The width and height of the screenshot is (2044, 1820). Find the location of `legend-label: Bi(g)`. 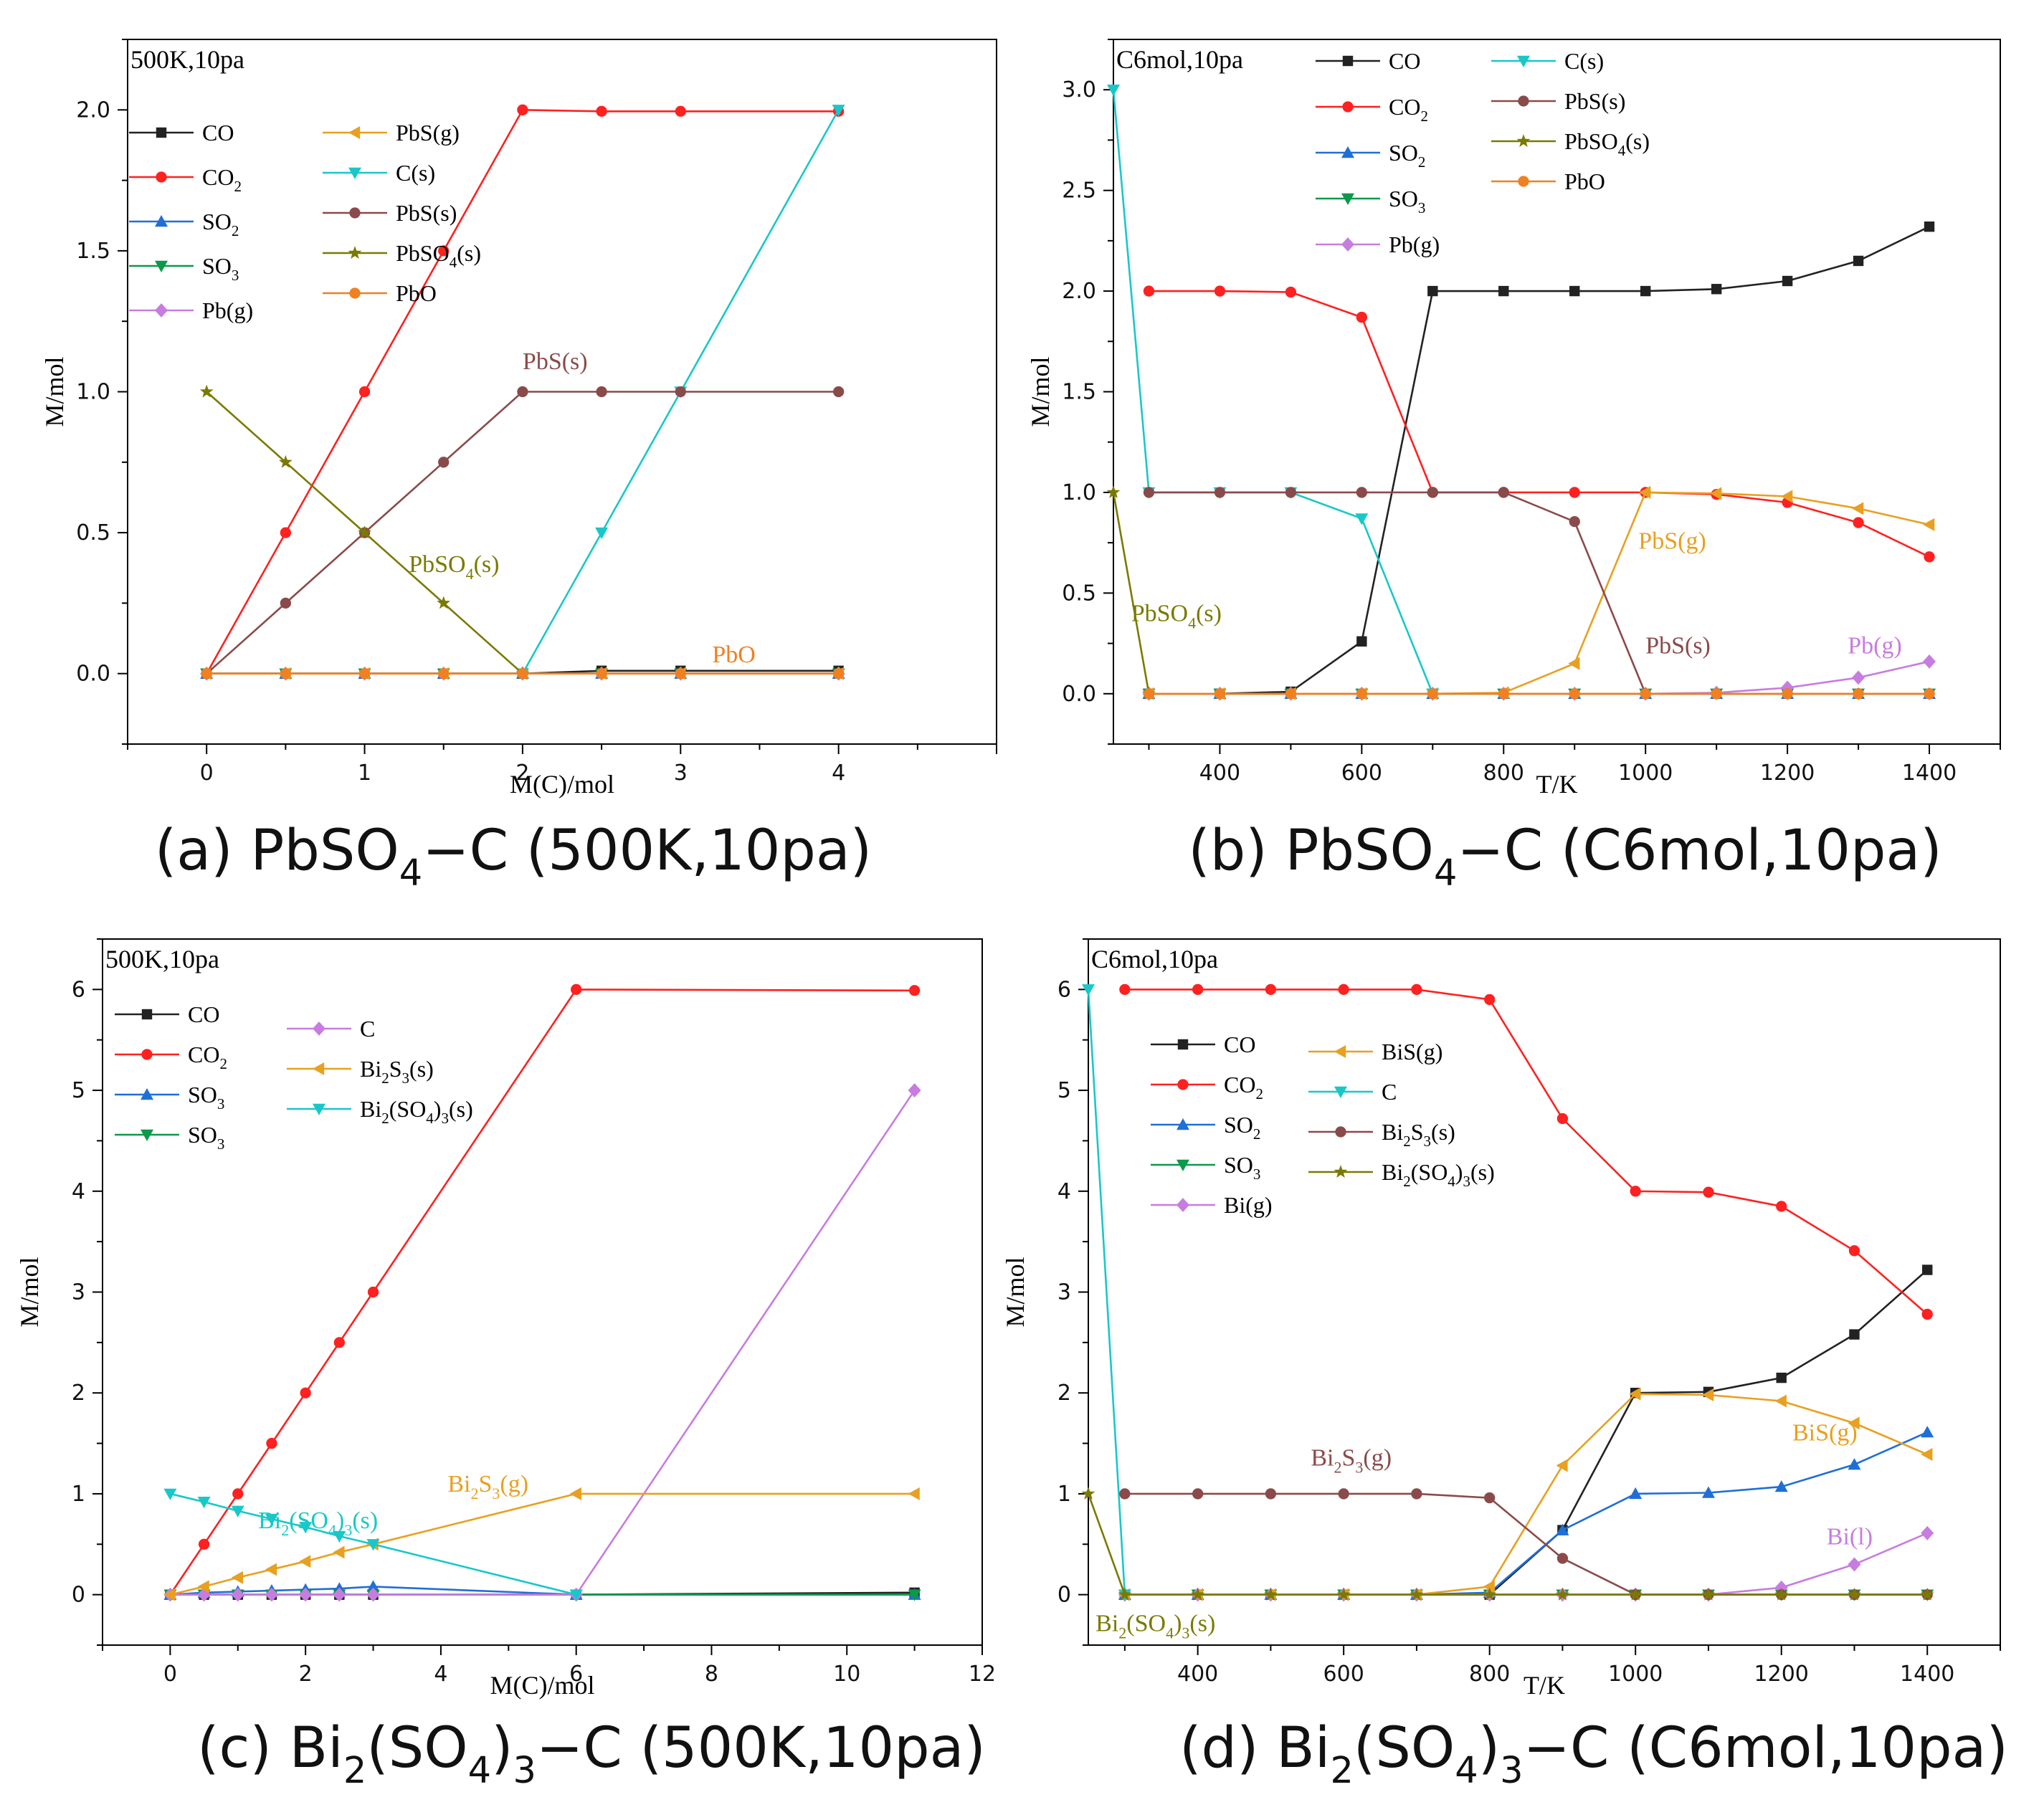

legend-label: Bi(g) is located at coordinates (1249, 1205).